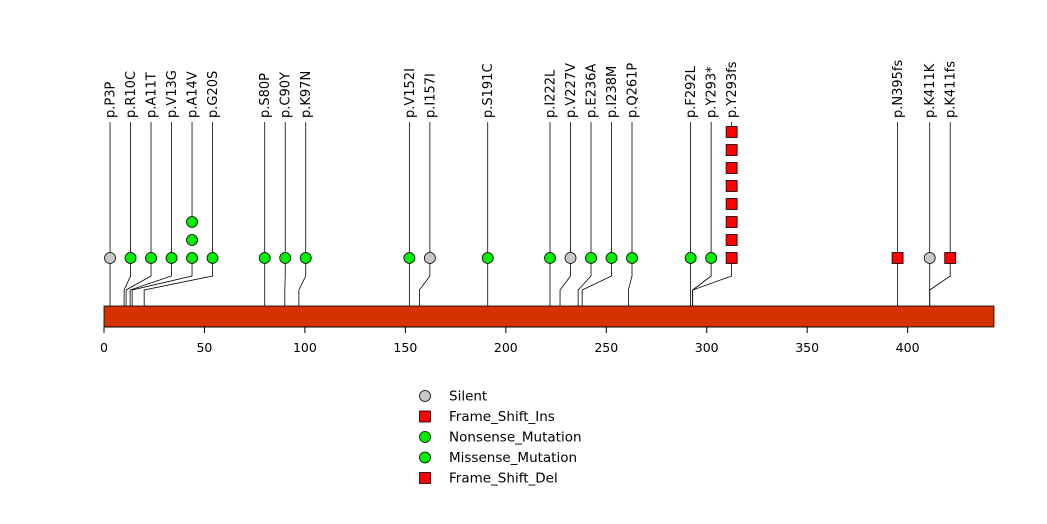 Image resolution: width=1047 pixels, height=524 pixels. Describe the element at coordinates (571, 90) in the screenshot. I see `mutation-label: p.V227V` at that location.